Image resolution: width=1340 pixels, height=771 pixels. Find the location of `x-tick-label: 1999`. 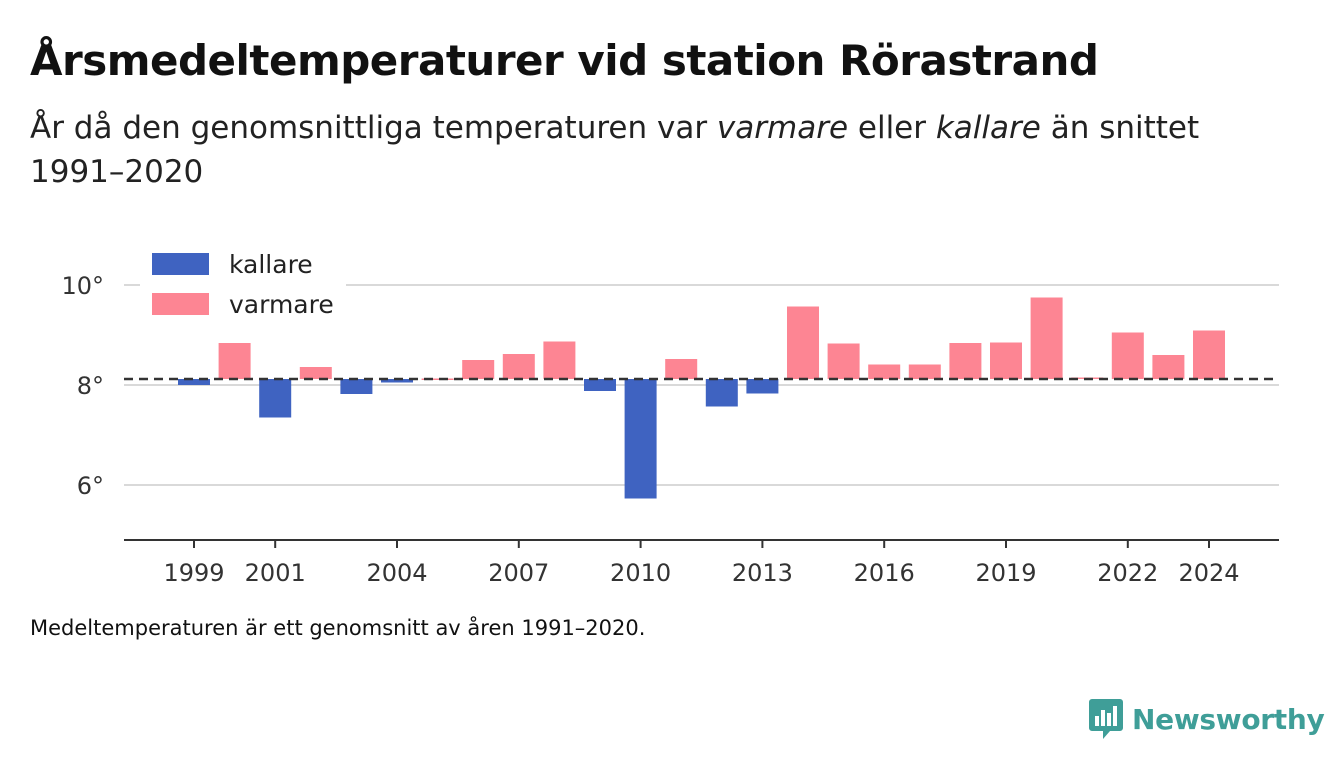

x-tick-label: 1999 is located at coordinates (193, 573).